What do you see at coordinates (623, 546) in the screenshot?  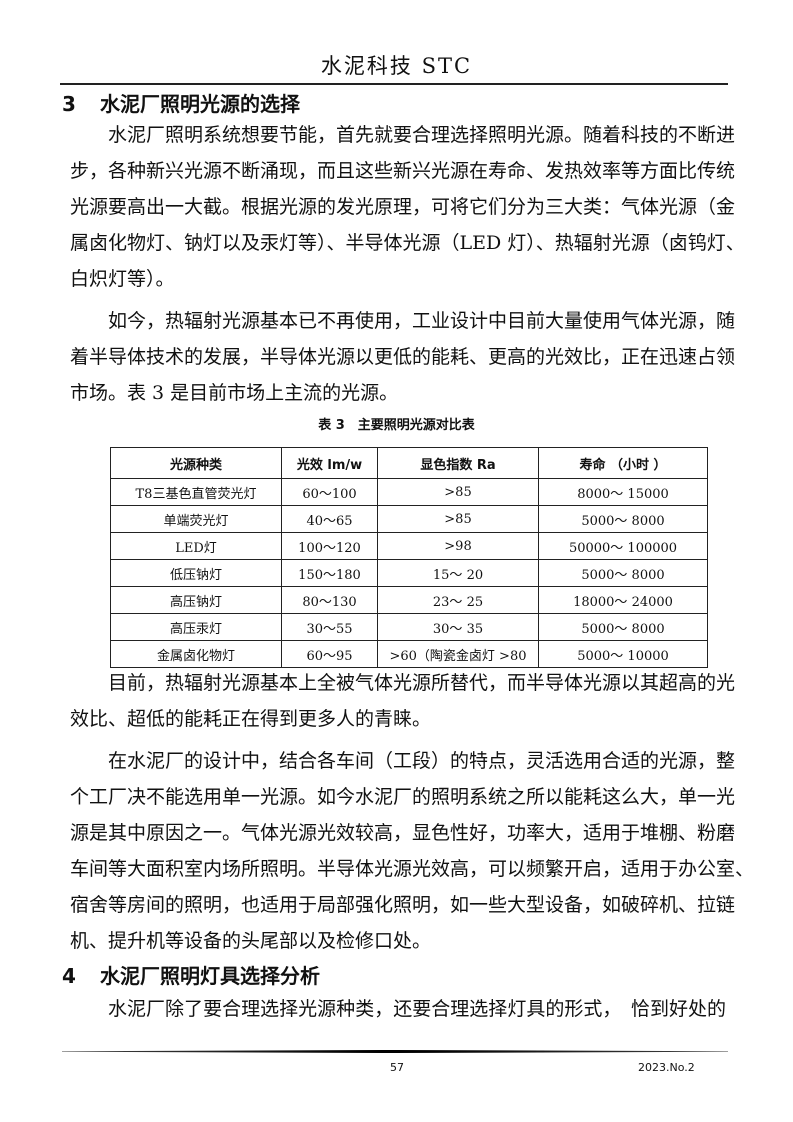 I see `table-cell: 50000～ 100000` at bounding box center [623, 546].